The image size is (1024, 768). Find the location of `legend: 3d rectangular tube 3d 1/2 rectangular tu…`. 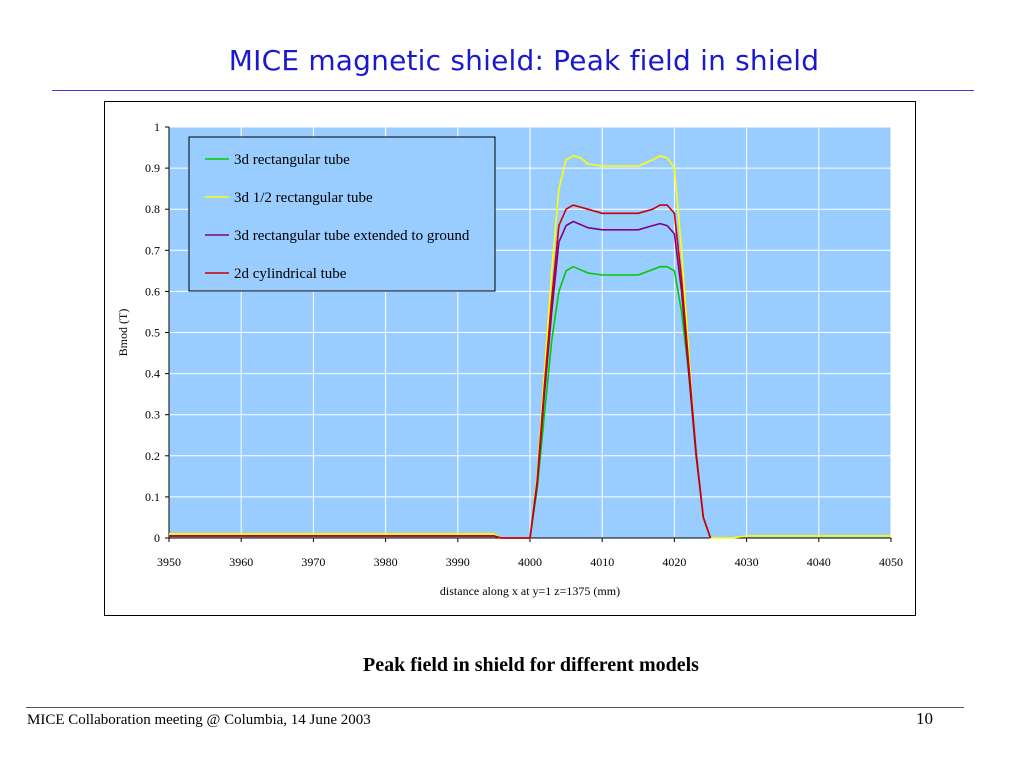

legend: 3d rectangular tube 3d 1/2 rectangular tu… is located at coordinates (342, 214).